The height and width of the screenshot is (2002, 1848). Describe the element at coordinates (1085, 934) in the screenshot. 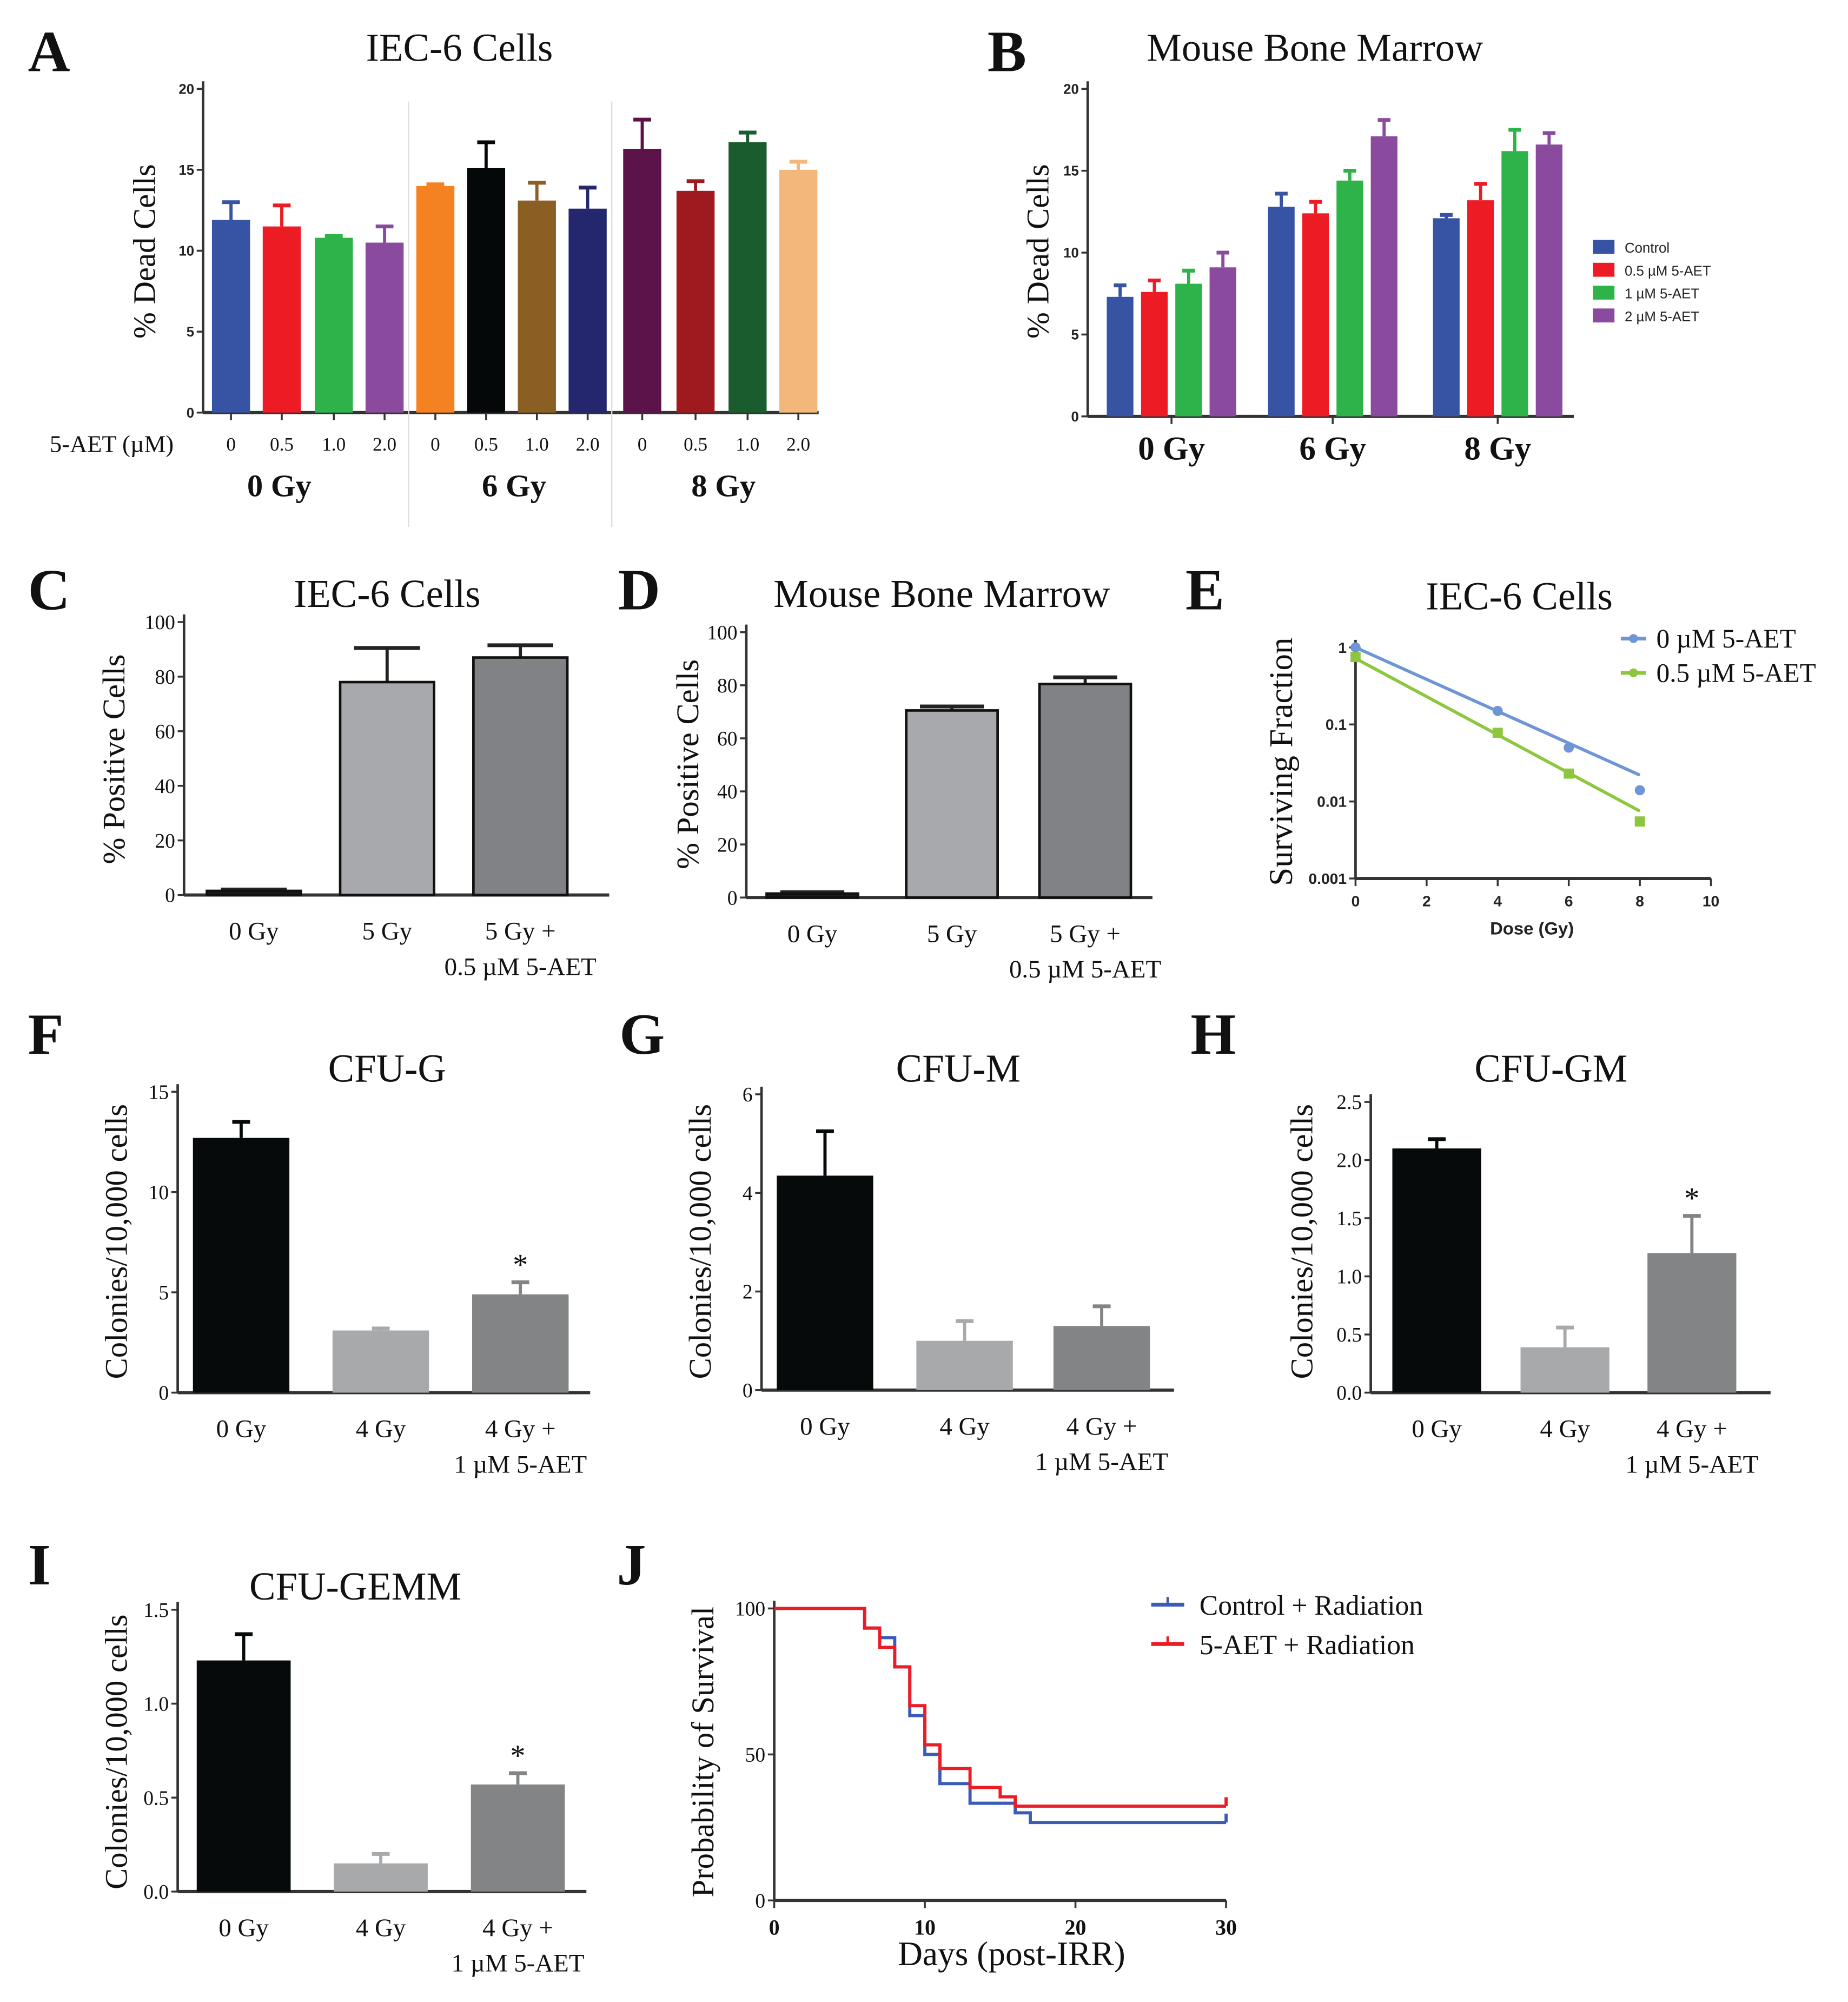

I see `x-tick-label: 5 Gy +` at that location.